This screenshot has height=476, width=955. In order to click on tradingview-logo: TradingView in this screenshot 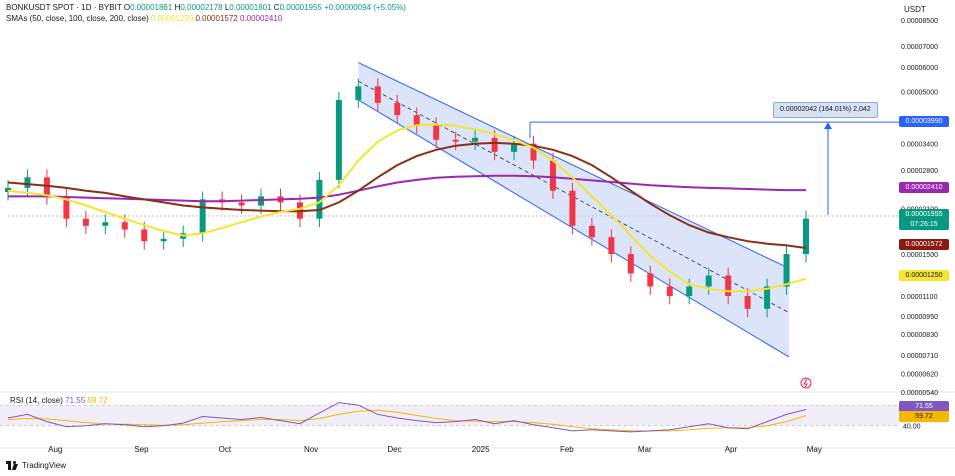, I will do `click(36, 465)`.